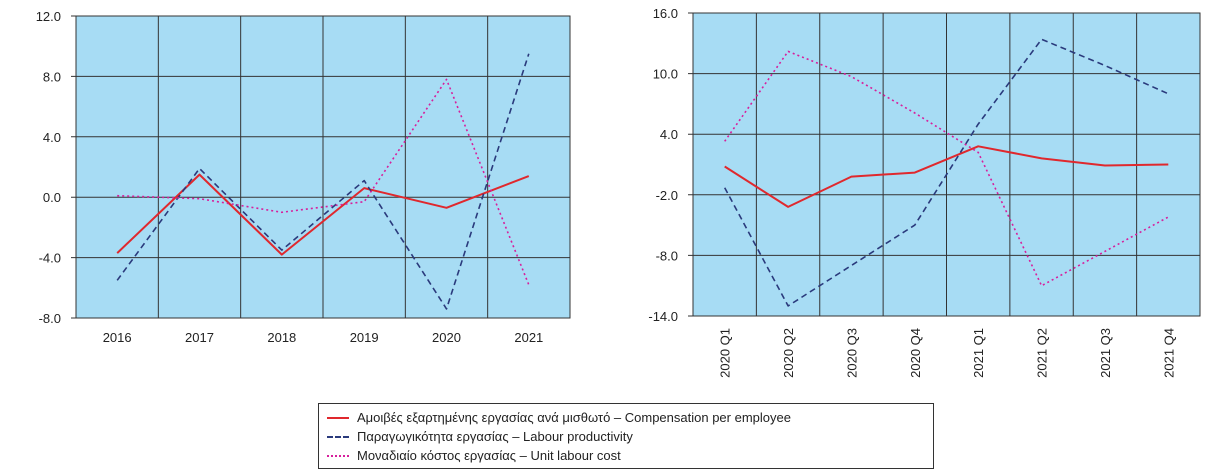  I want to click on chart2-y-tick-label: 10.0, so click(665, 74).